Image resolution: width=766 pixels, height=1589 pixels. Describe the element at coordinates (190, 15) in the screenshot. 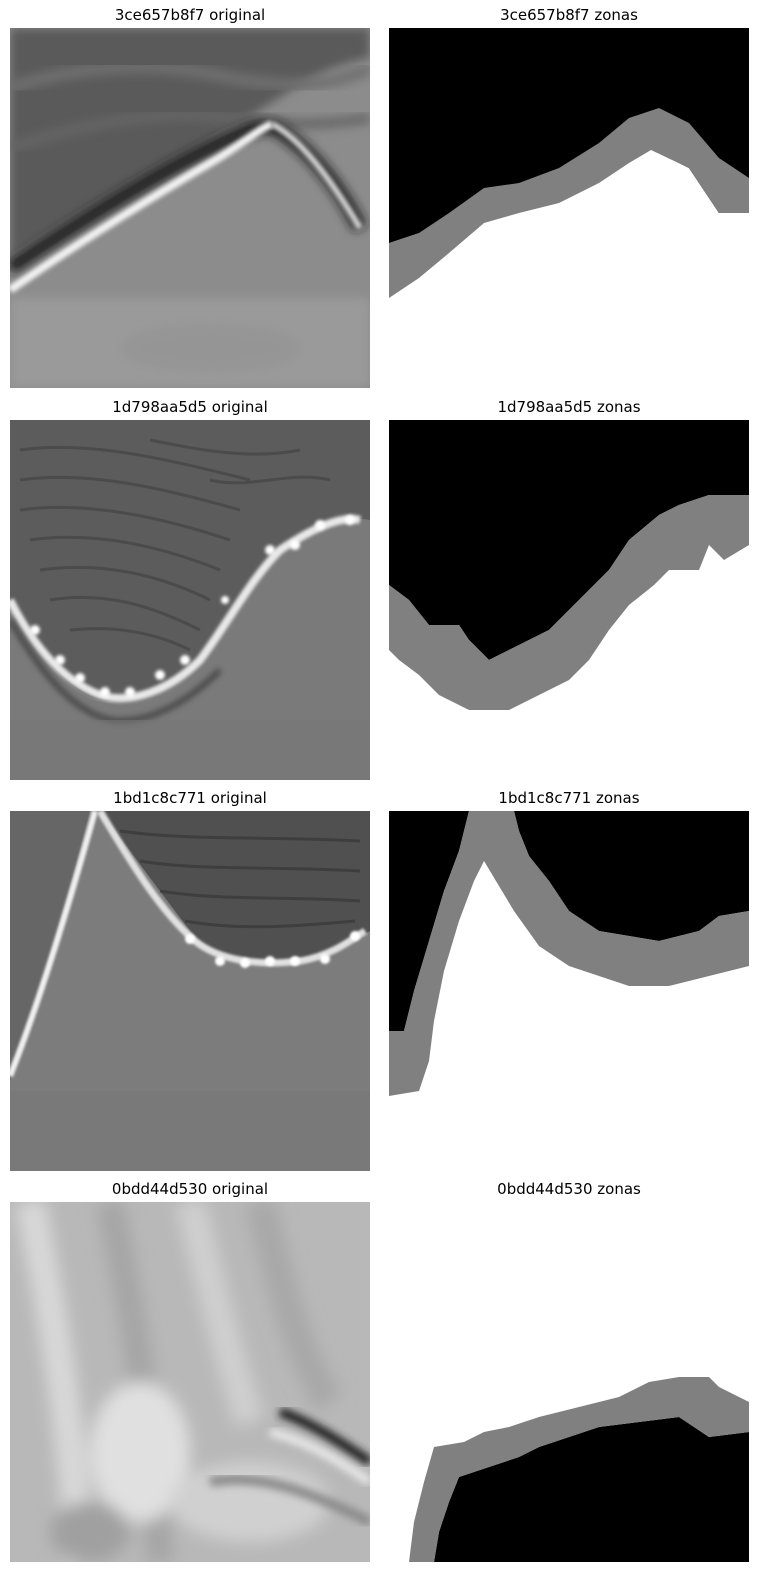

I see `panel-title-1: 3ce657b8f7 original` at that location.